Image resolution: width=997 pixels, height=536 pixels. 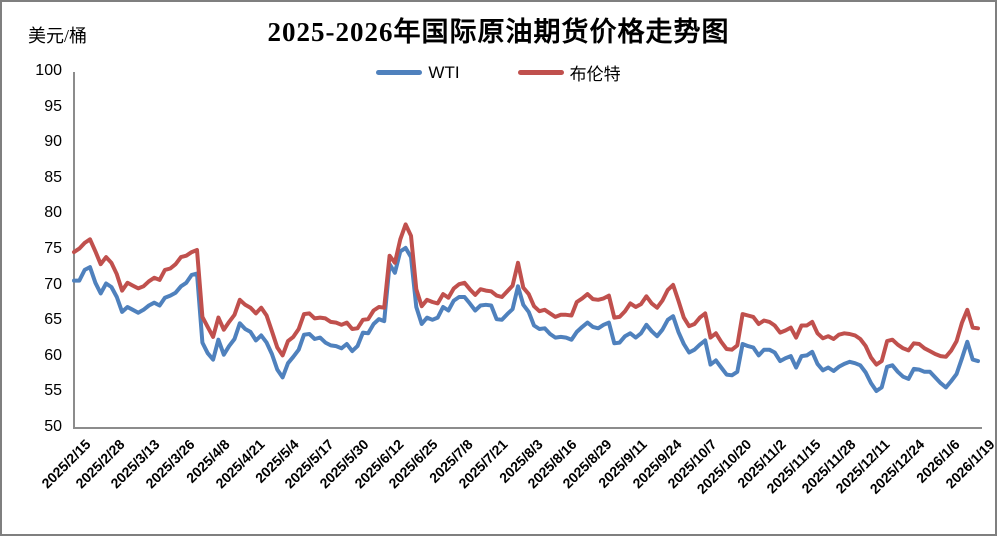 I want to click on y-tick-label: 70, so click(x=53, y=284).